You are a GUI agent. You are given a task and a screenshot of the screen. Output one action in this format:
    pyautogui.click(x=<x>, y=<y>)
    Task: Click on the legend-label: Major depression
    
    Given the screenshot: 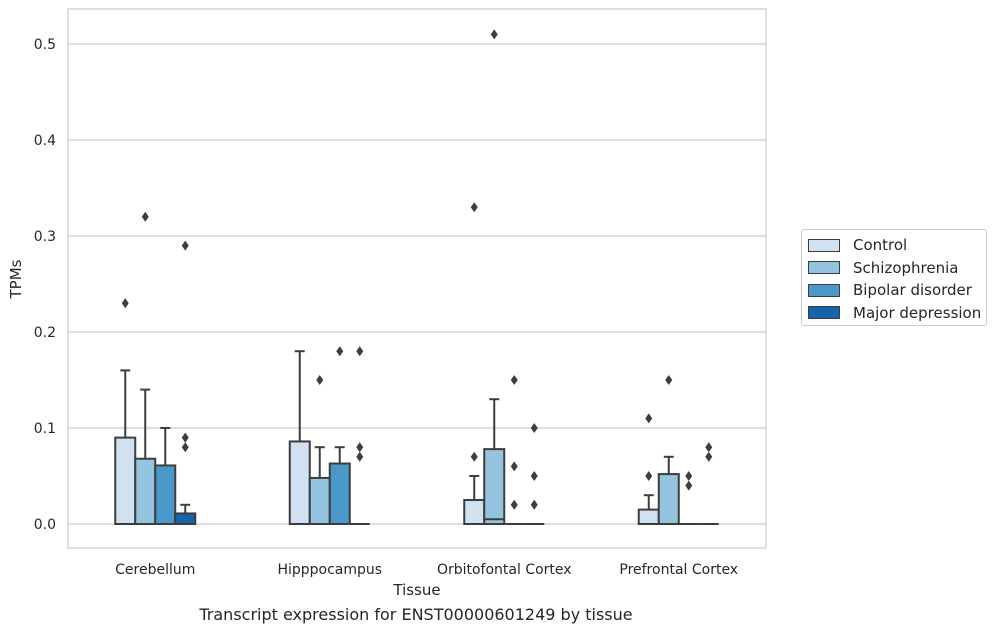 What is the action you would take?
    pyautogui.click(x=917, y=312)
    